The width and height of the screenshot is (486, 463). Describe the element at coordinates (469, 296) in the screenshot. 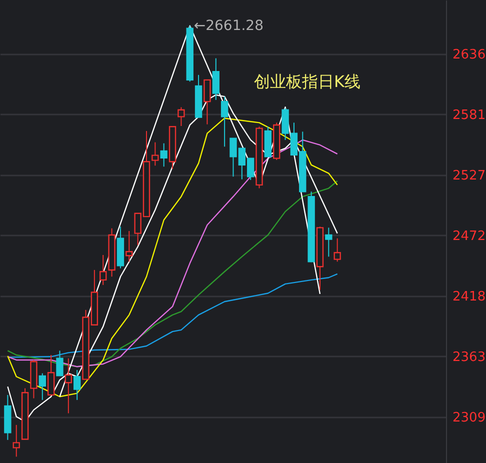

I see `y-tick-label: 2418` at that location.